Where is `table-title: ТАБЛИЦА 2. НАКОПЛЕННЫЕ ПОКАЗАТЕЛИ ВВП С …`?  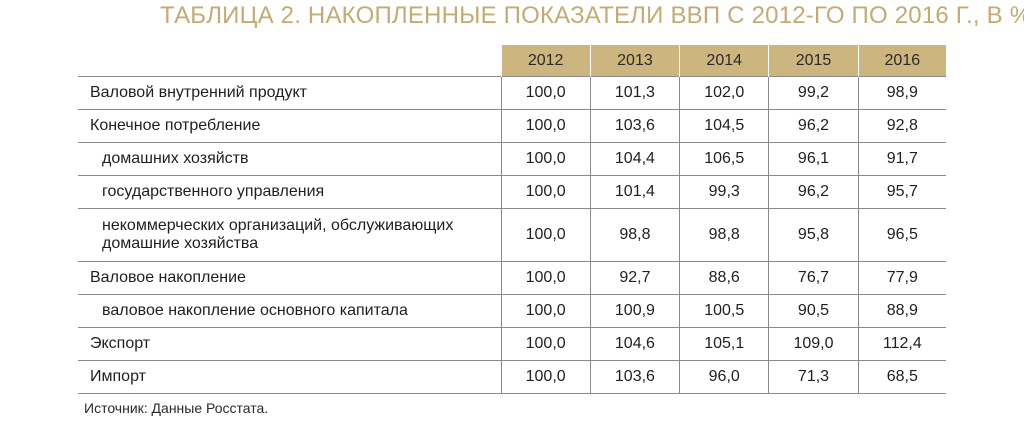 table-title: ТАБЛИЦА 2. НАКОПЛЕННЫЕ ПОКАЗАТЕЛИ ВВП С … is located at coordinates (592, 15).